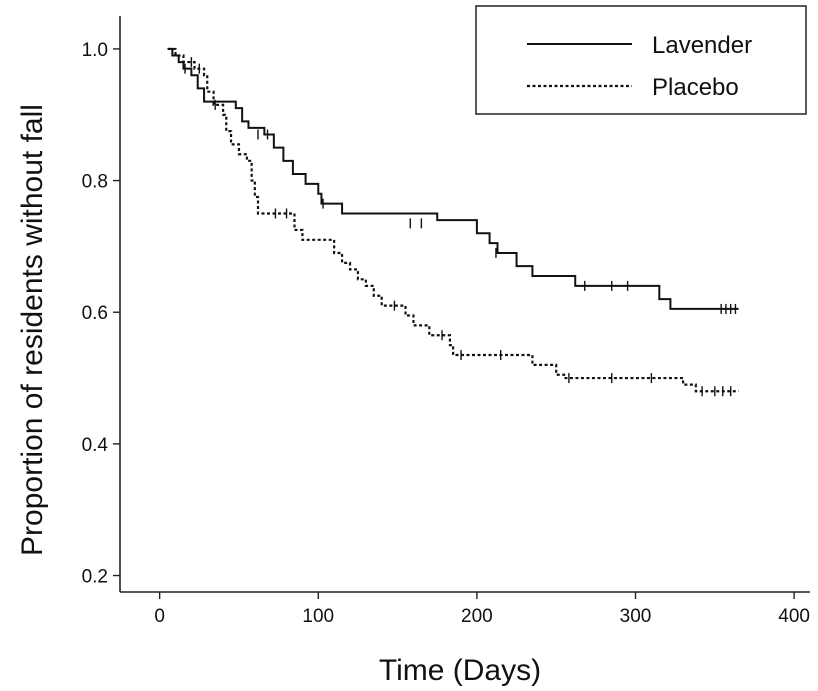 This screenshot has width=818, height=691. What do you see at coordinates (794, 616) in the screenshot?
I see `x-tick-label: 400` at bounding box center [794, 616].